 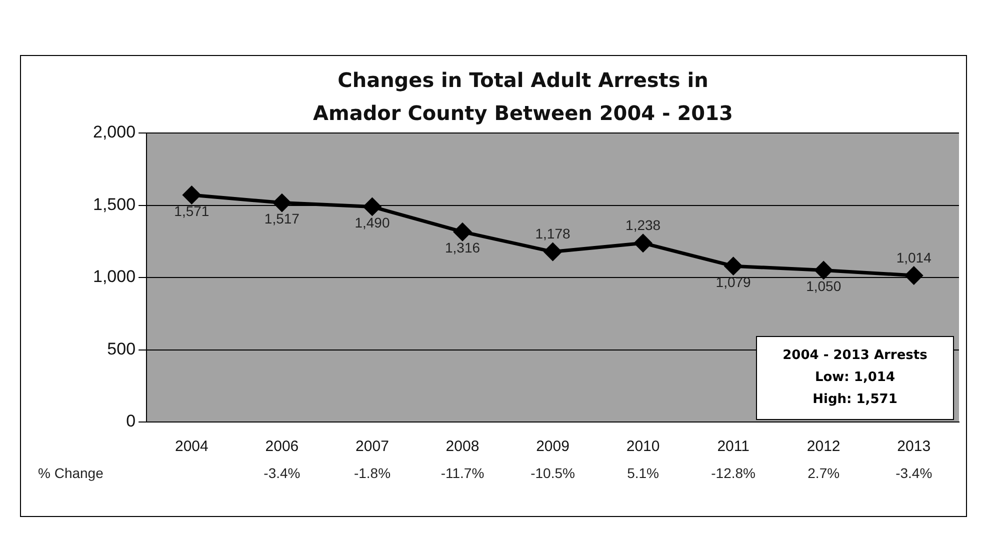 I want to click on text: 1,490, so click(x=372, y=222).